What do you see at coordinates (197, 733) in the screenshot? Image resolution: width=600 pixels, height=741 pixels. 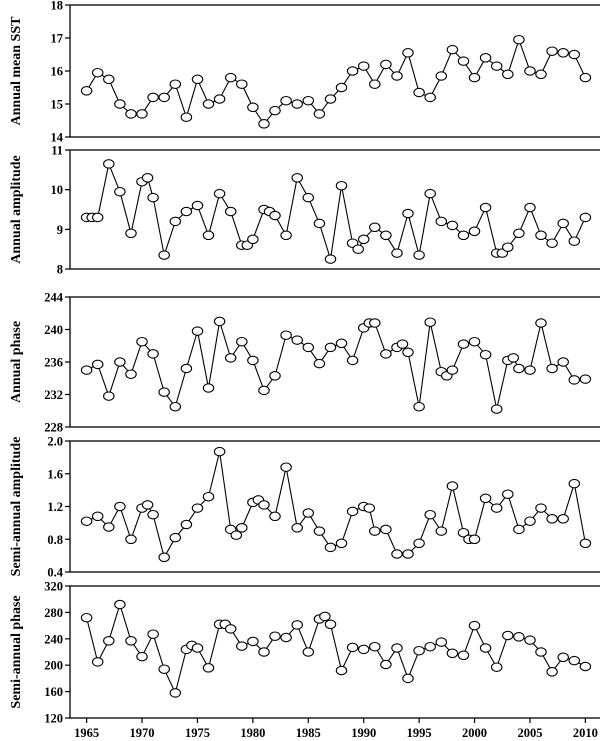 I see `x-tick-label: 1975` at bounding box center [197, 733].